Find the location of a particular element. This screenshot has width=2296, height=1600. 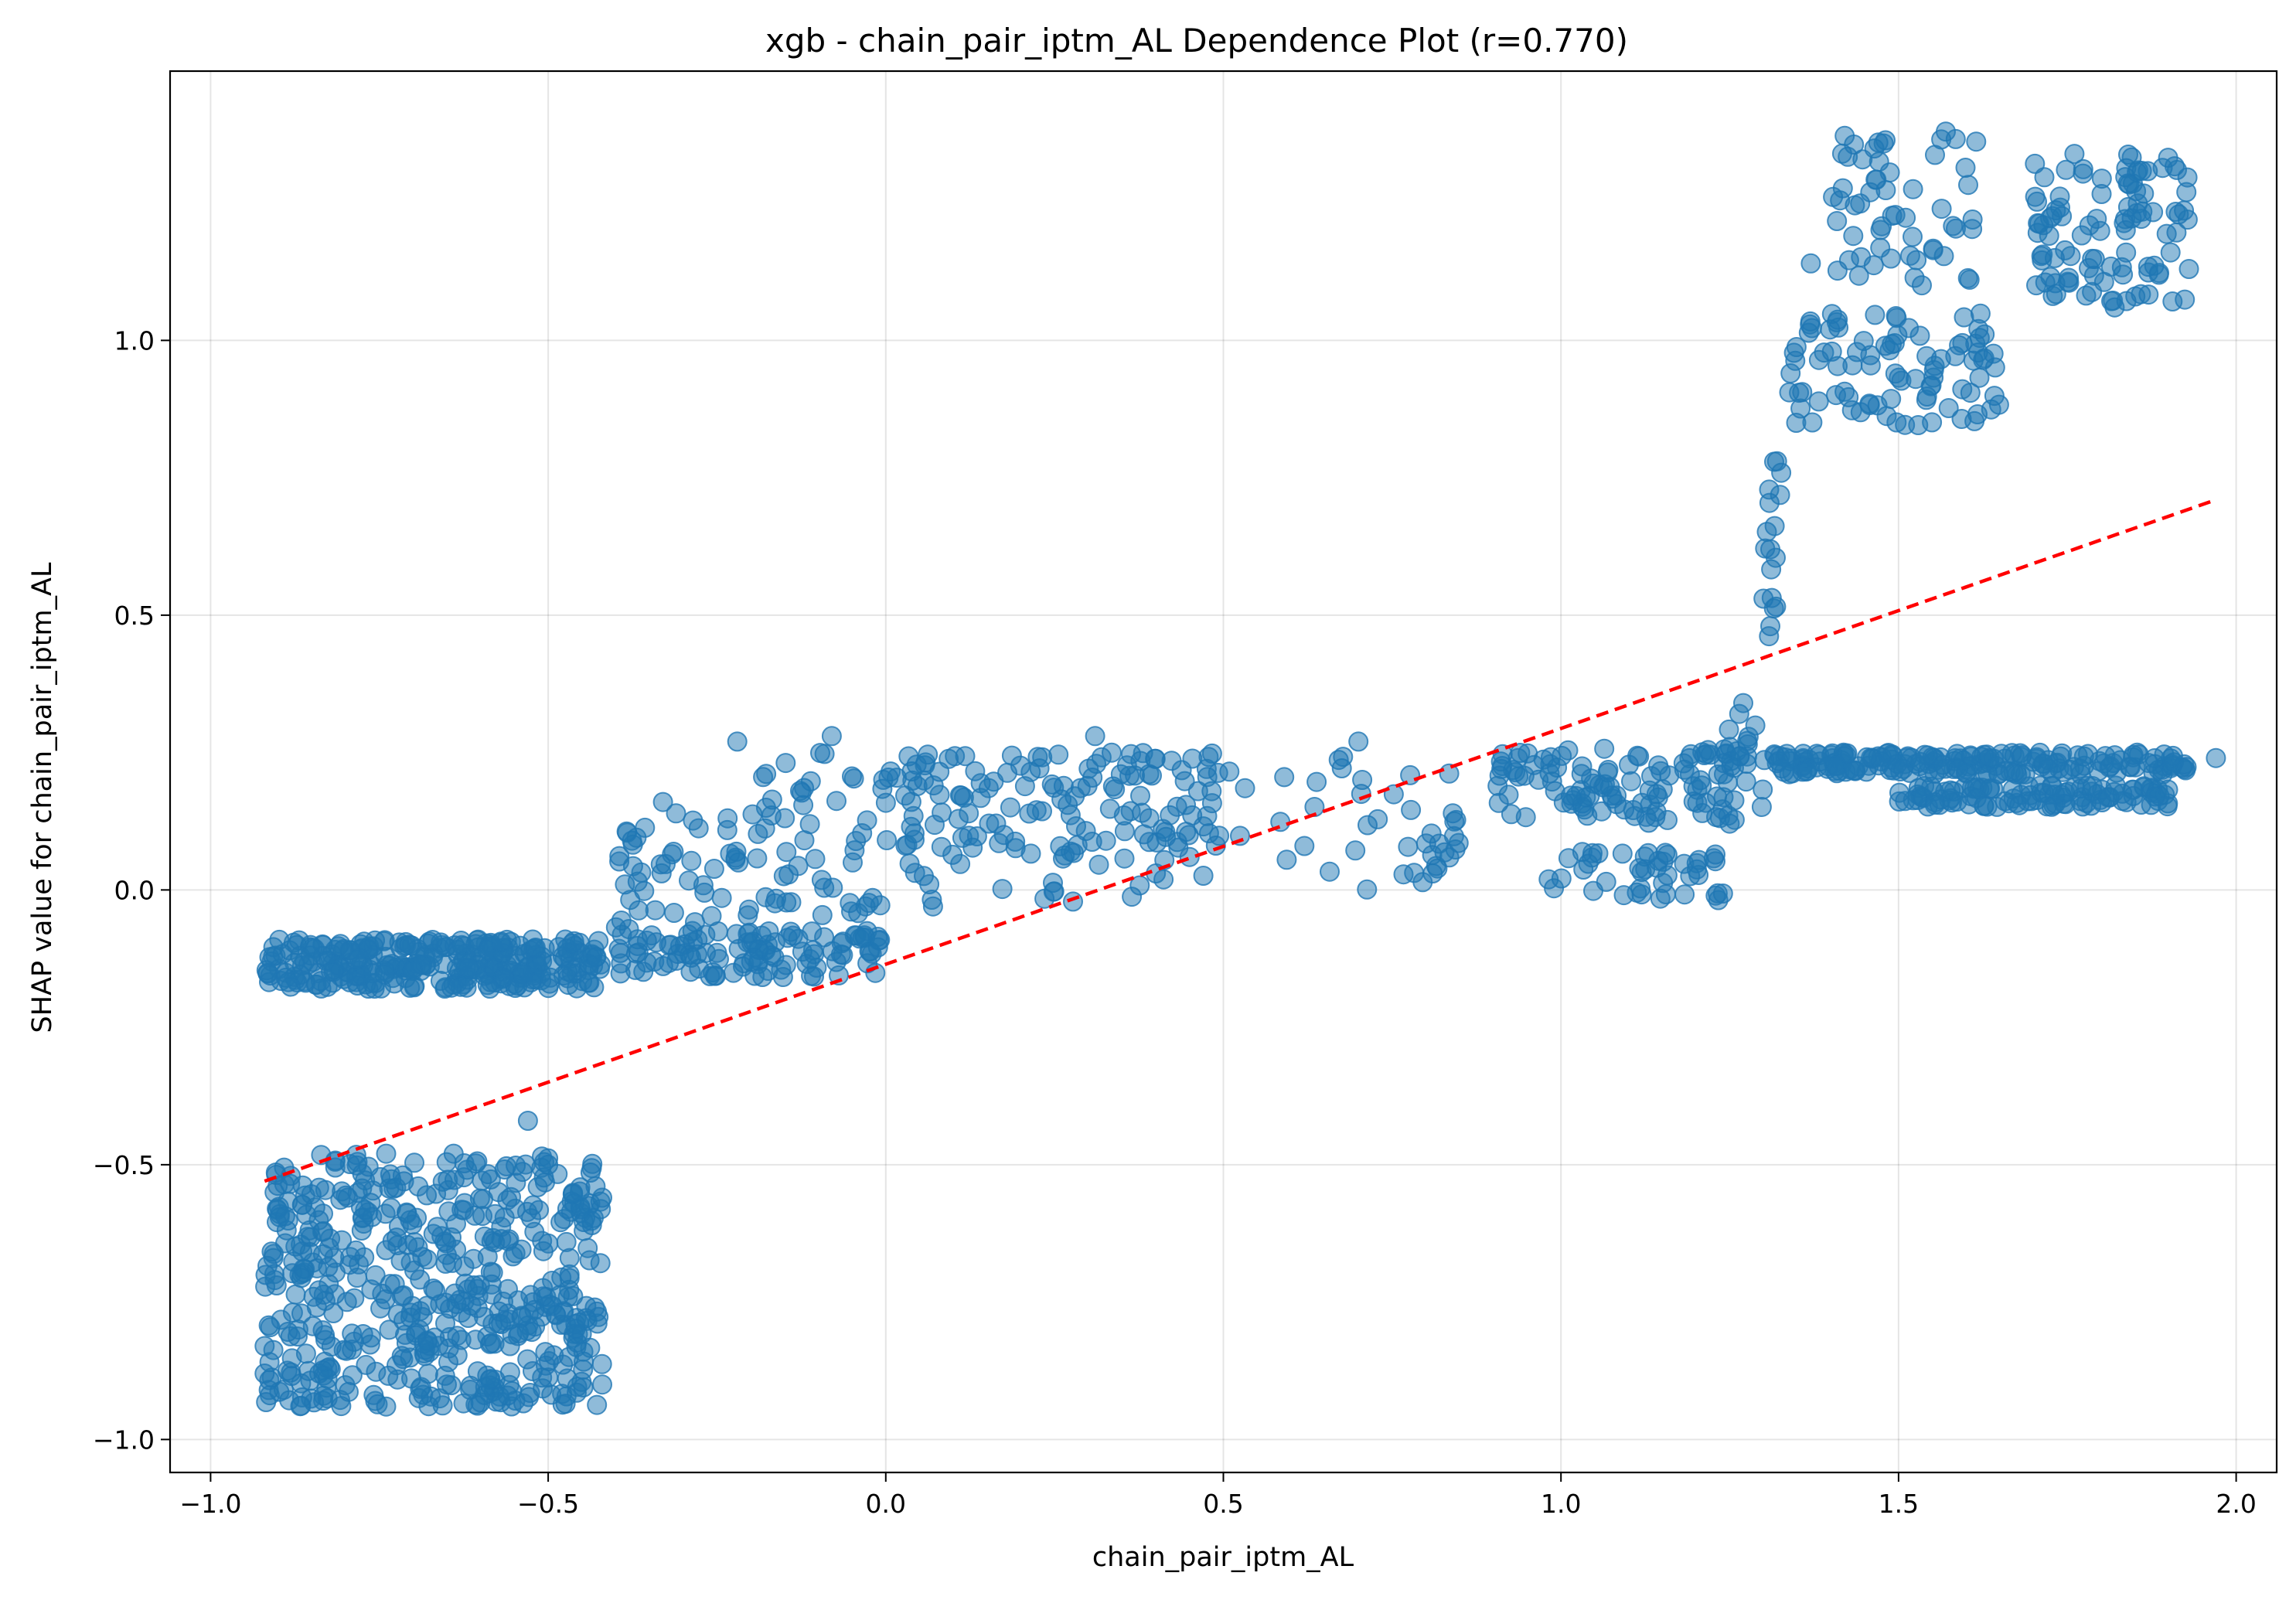

y-tick-label: 0.5 is located at coordinates (134, 616).